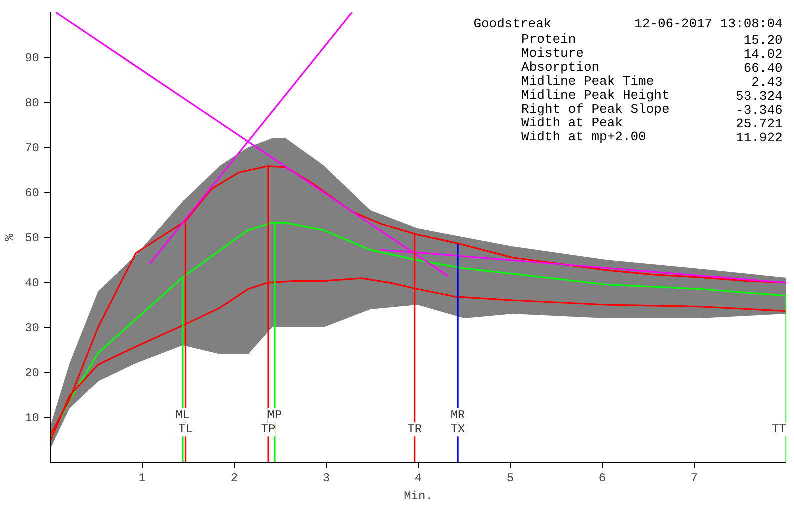 This screenshot has height=506, width=794. I want to click on x-tick-label: 2, so click(234, 479).